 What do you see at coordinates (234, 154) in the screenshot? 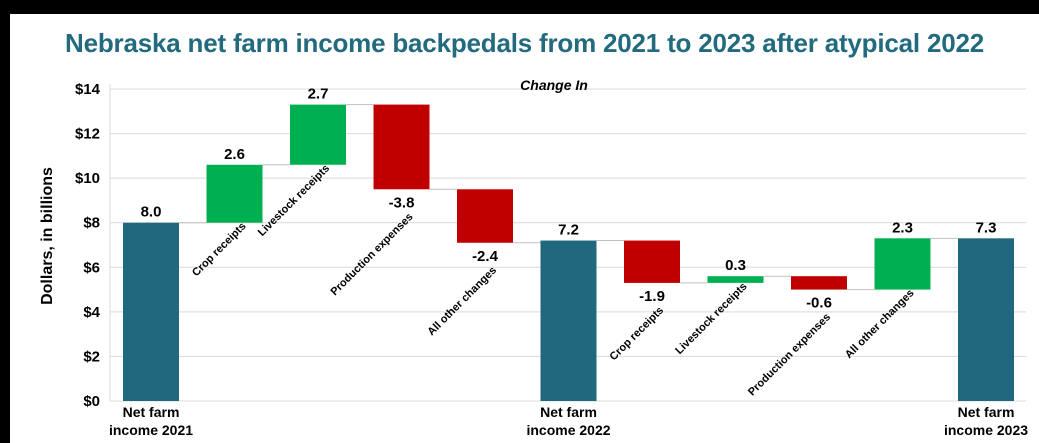
I see `value-label: 2.6` at bounding box center [234, 154].